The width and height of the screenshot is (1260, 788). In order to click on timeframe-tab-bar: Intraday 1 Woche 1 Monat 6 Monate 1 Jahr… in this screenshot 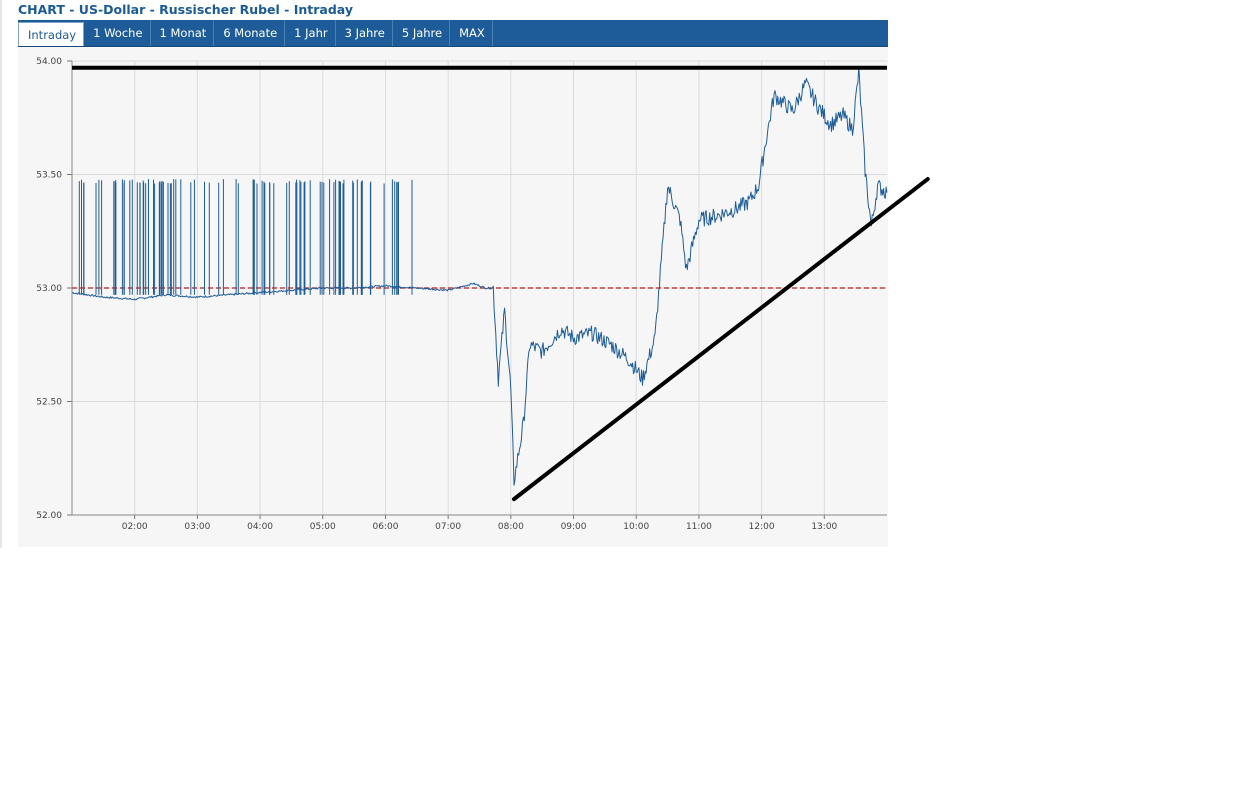, I will do `click(453, 33)`.